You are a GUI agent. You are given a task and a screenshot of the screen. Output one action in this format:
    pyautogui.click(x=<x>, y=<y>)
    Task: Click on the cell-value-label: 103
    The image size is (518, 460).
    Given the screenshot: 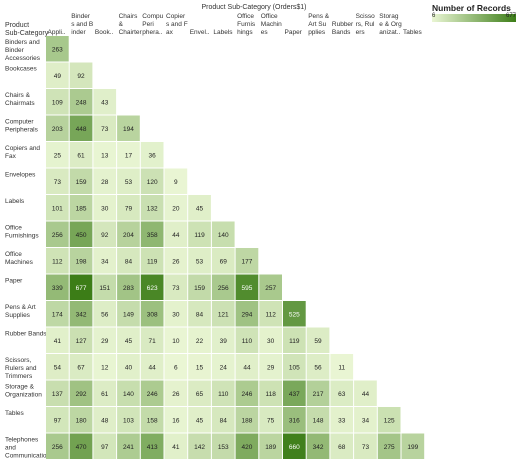 What is the action you would take?
    pyautogui.click(x=128, y=420)
    